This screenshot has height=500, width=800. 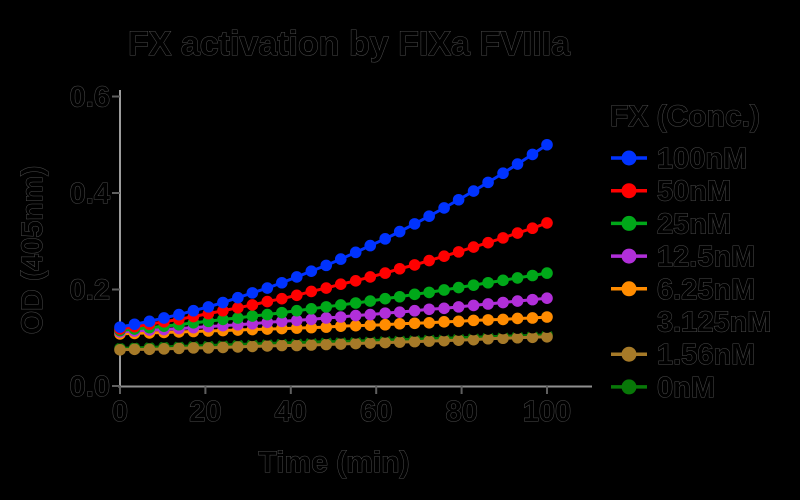 I want to click on legend-entry-50nM: 50nM, so click(x=671, y=191).